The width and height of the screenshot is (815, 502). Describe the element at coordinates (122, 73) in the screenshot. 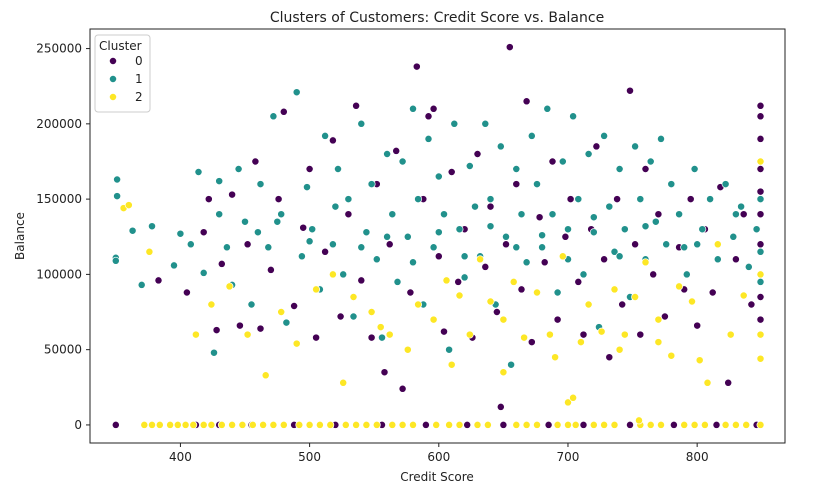

I see `legend-box` at that location.